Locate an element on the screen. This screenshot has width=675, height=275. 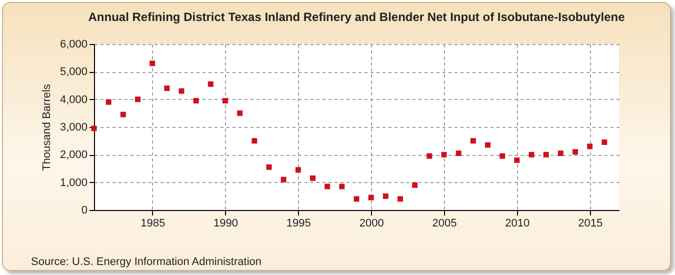
y-axis-title: Thousand Barrels is located at coordinates (46, 127).